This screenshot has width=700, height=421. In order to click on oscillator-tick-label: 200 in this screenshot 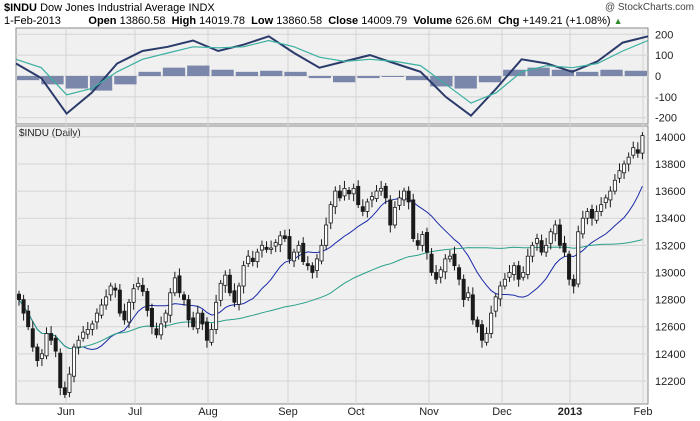, I will do `click(664, 35)`.